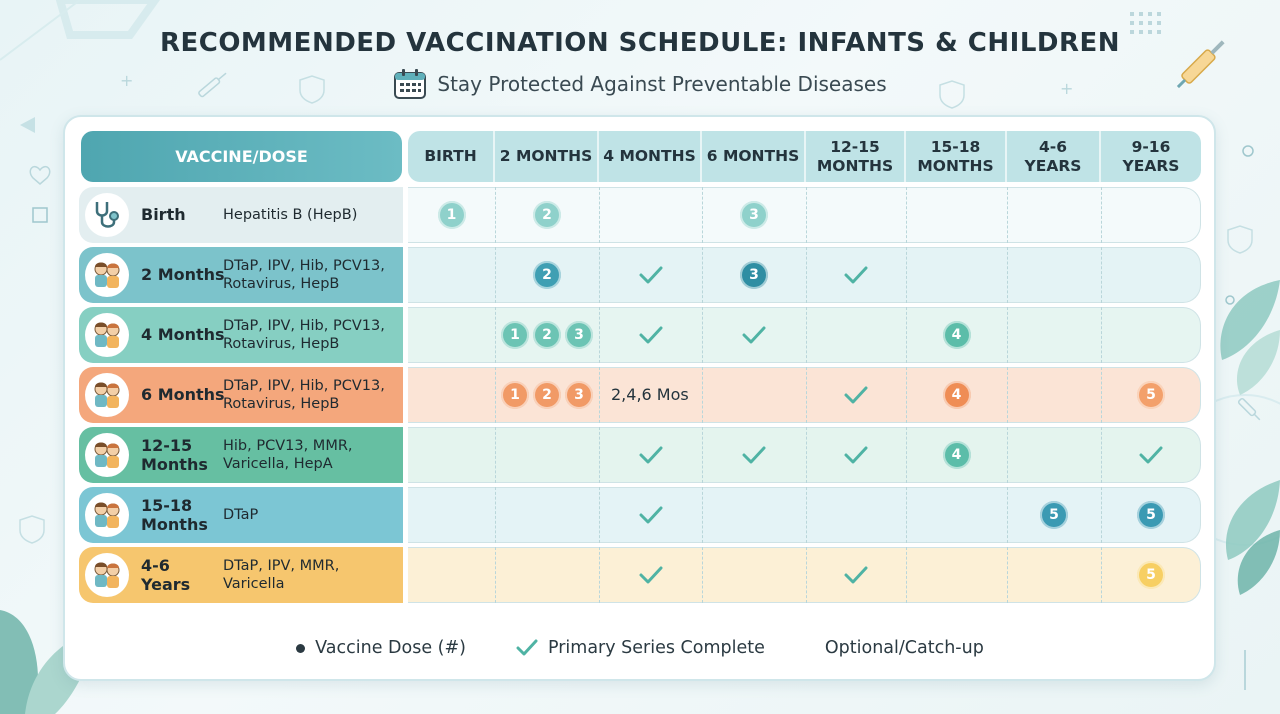 The height and width of the screenshot is (714, 1280). I want to click on table-row: Birth Hepatitis B (HepB) 1 2 3, so click(640, 215).